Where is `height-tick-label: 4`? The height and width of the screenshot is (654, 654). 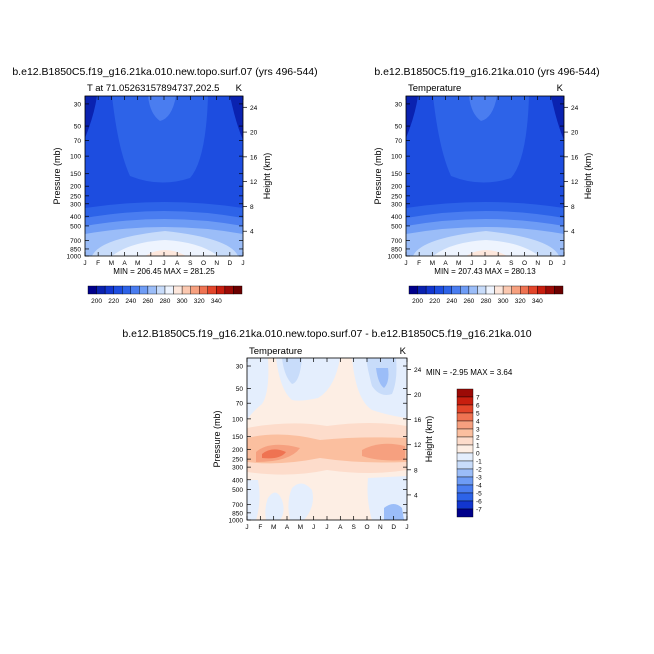 height-tick-label: 4 is located at coordinates (416, 495).